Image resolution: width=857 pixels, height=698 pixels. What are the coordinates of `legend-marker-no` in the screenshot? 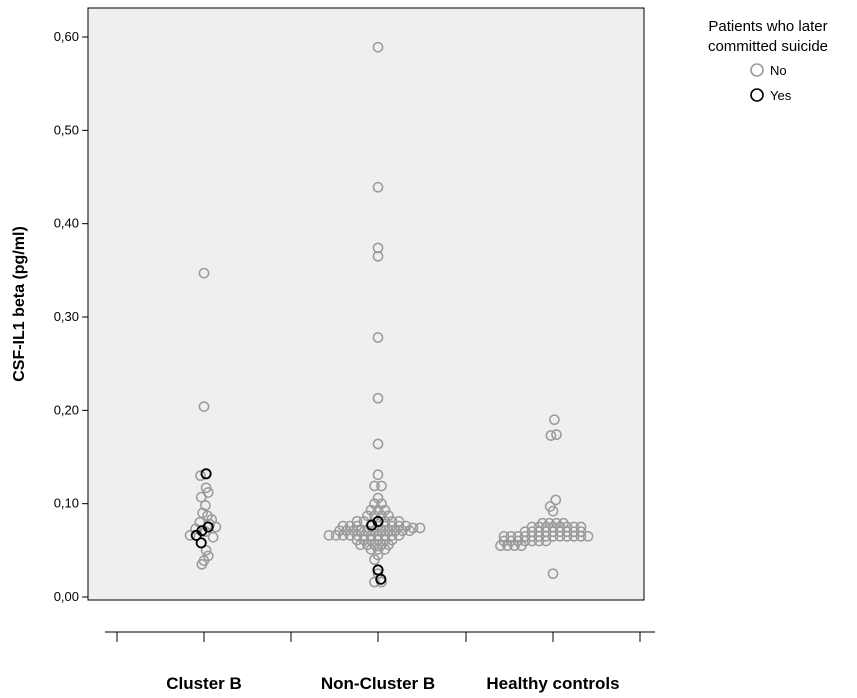 It's located at (757, 70).